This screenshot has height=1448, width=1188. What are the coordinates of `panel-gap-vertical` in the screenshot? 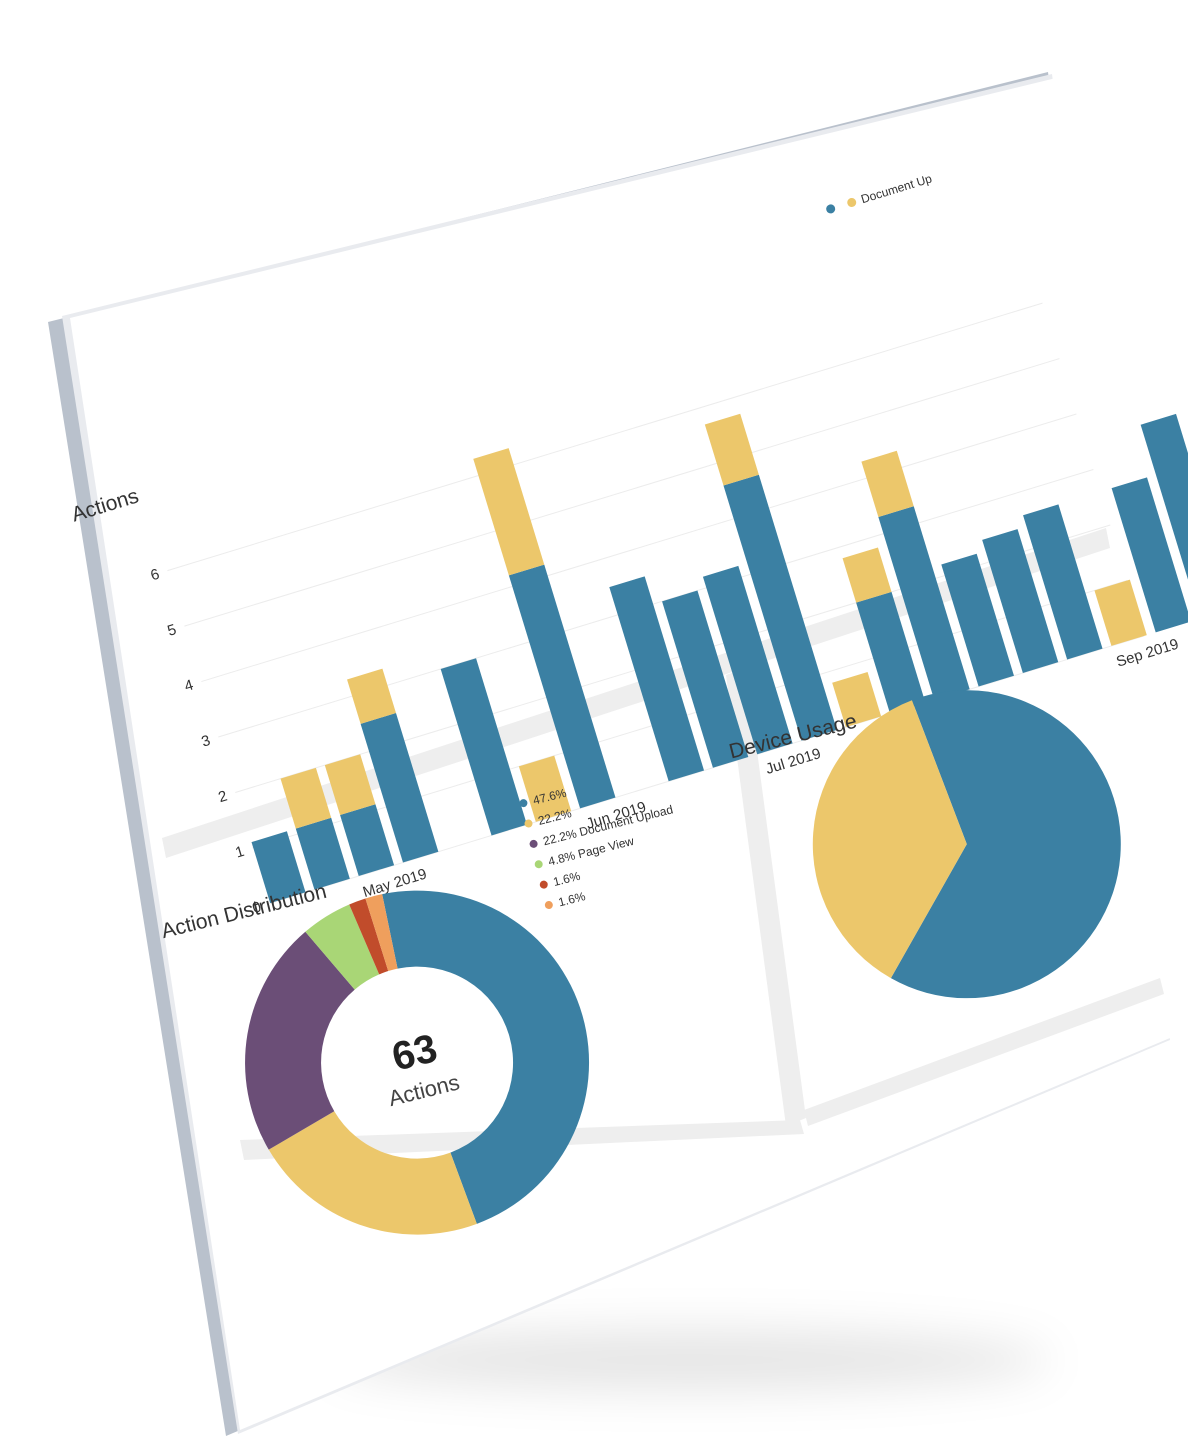 It's located at (766, 897).